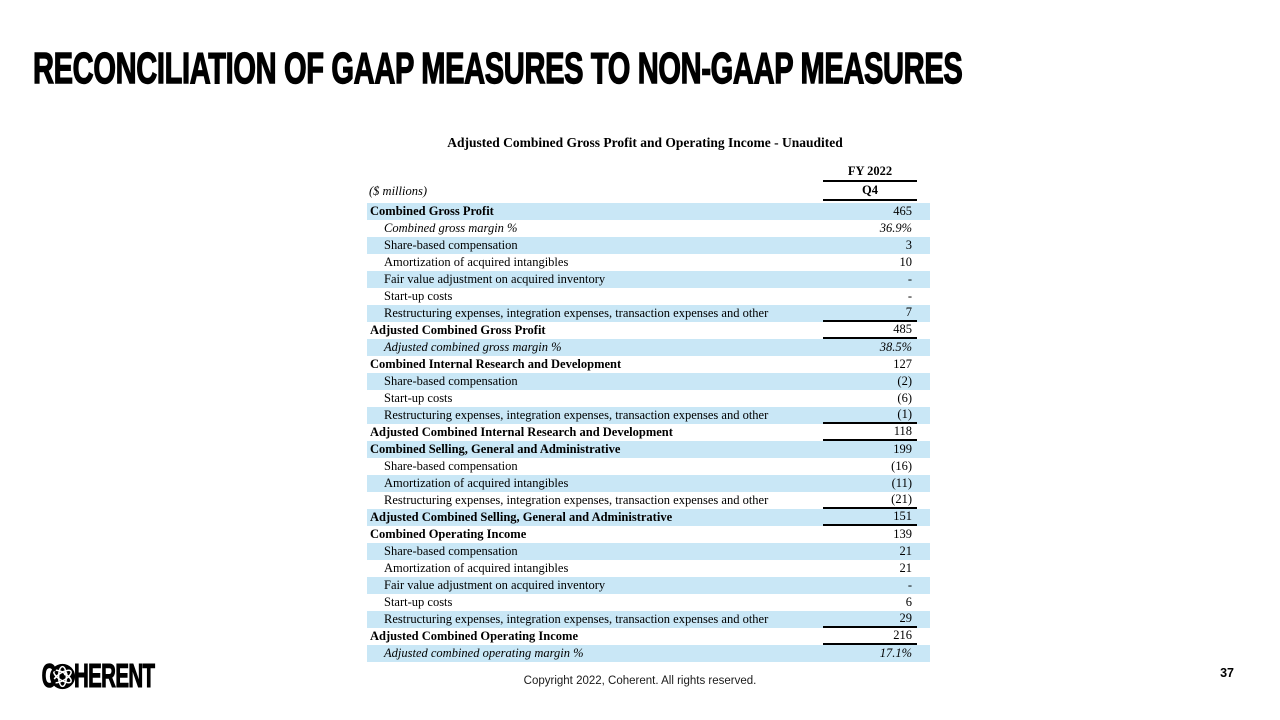 Image resolution: width=1280 pixels, height=720 pixels. I want to click on row-value: 10, so click(906, 262).